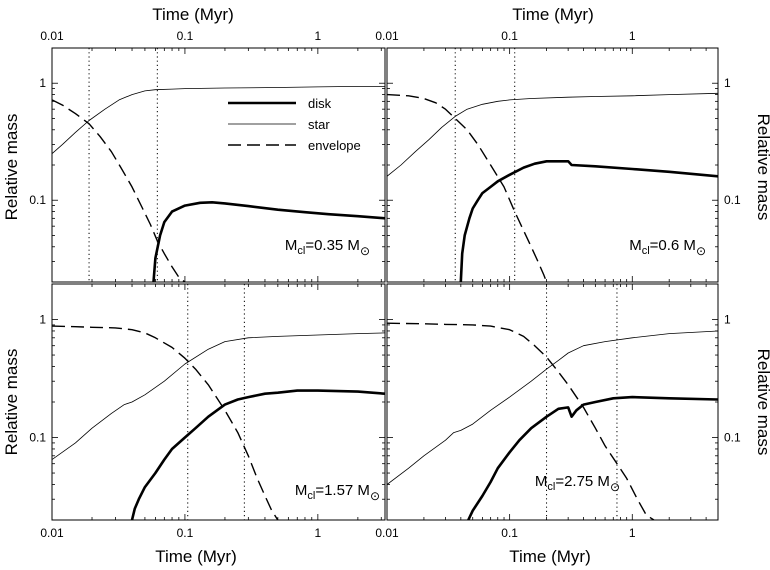  Describe the element at coordinates (11, 402) in the screenshot. I see `y-axis-title-bottom-left: Relative mass` at that location.